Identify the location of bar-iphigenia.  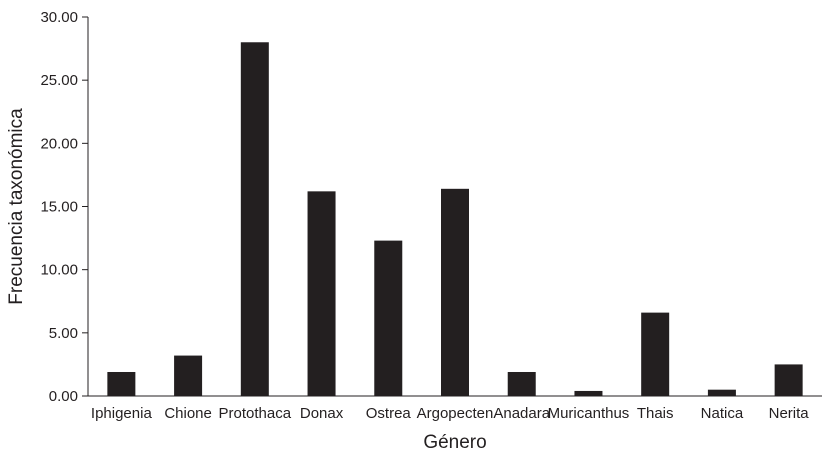
(121, 383).